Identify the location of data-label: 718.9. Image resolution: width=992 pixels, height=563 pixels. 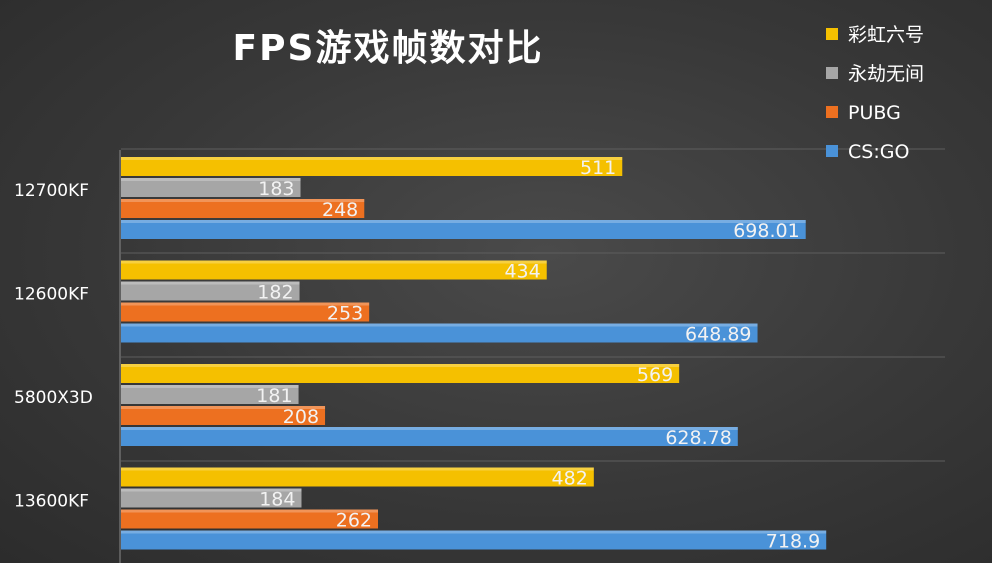
(793, 542).